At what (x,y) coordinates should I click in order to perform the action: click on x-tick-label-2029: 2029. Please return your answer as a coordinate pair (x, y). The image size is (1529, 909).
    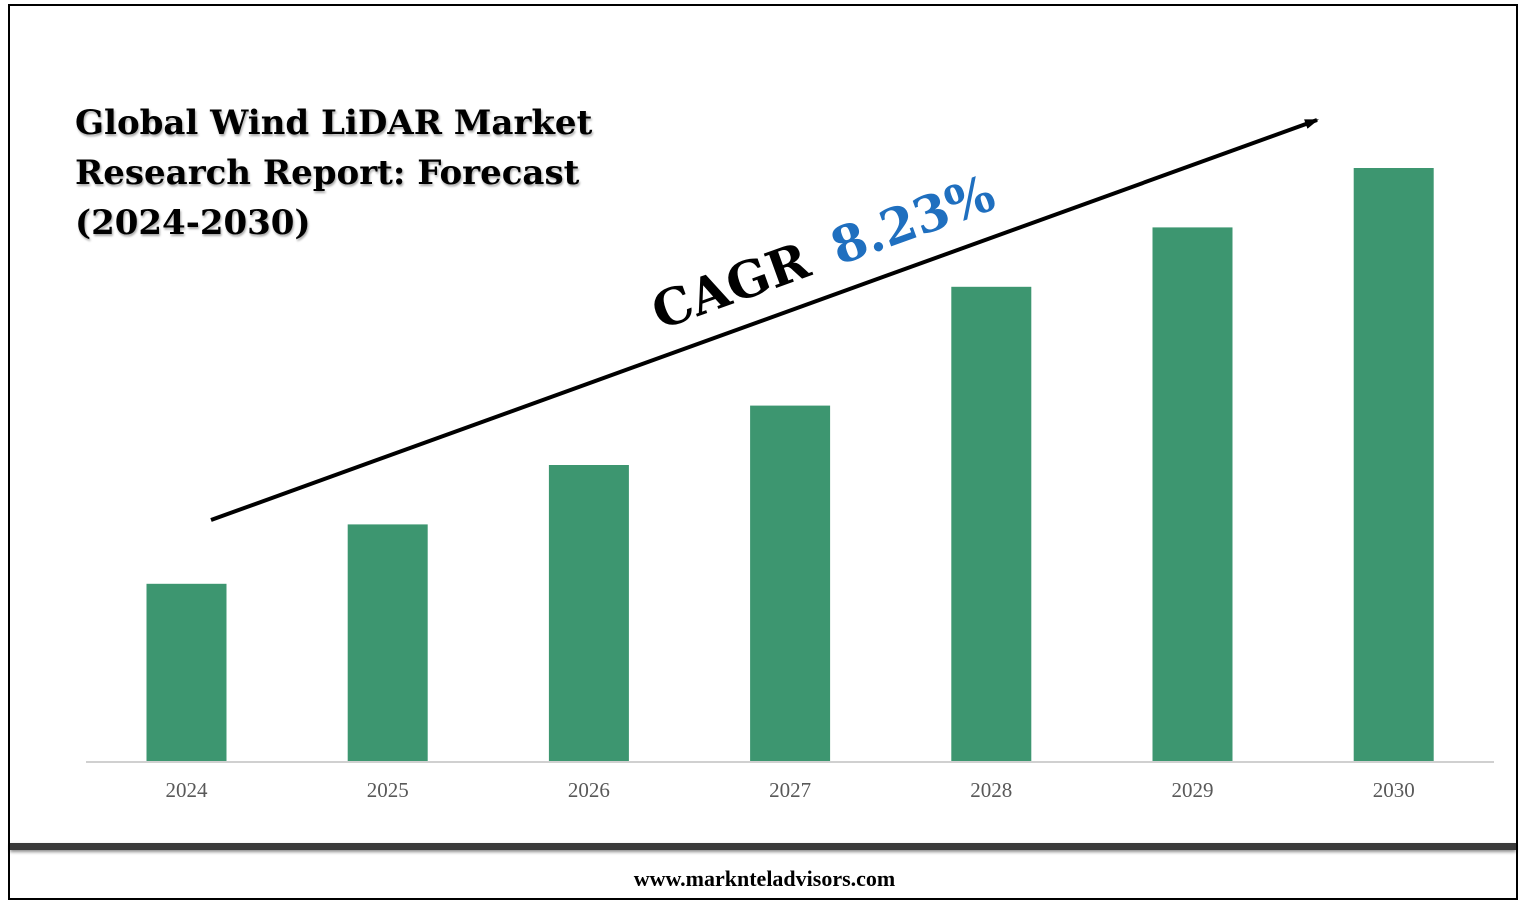
    Looking at the image, I should click on (1193, 790).